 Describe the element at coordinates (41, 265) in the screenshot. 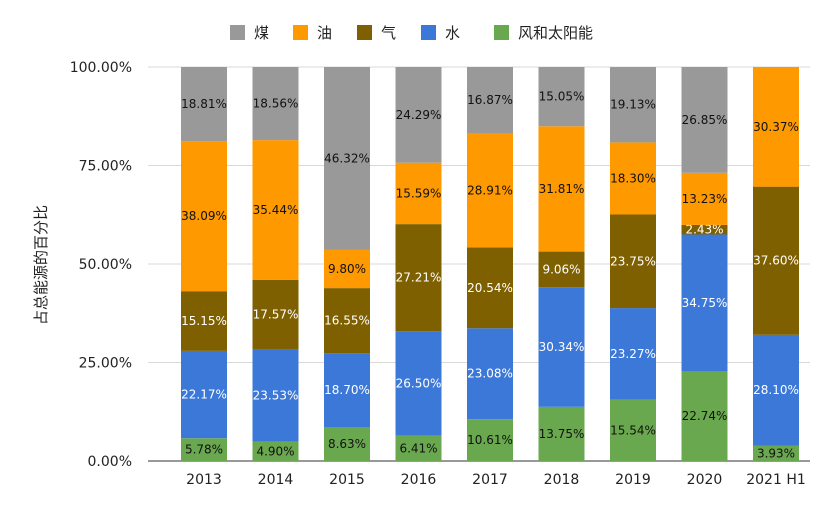

I see `y-axis-label: 占总能源的百分比` at that location.